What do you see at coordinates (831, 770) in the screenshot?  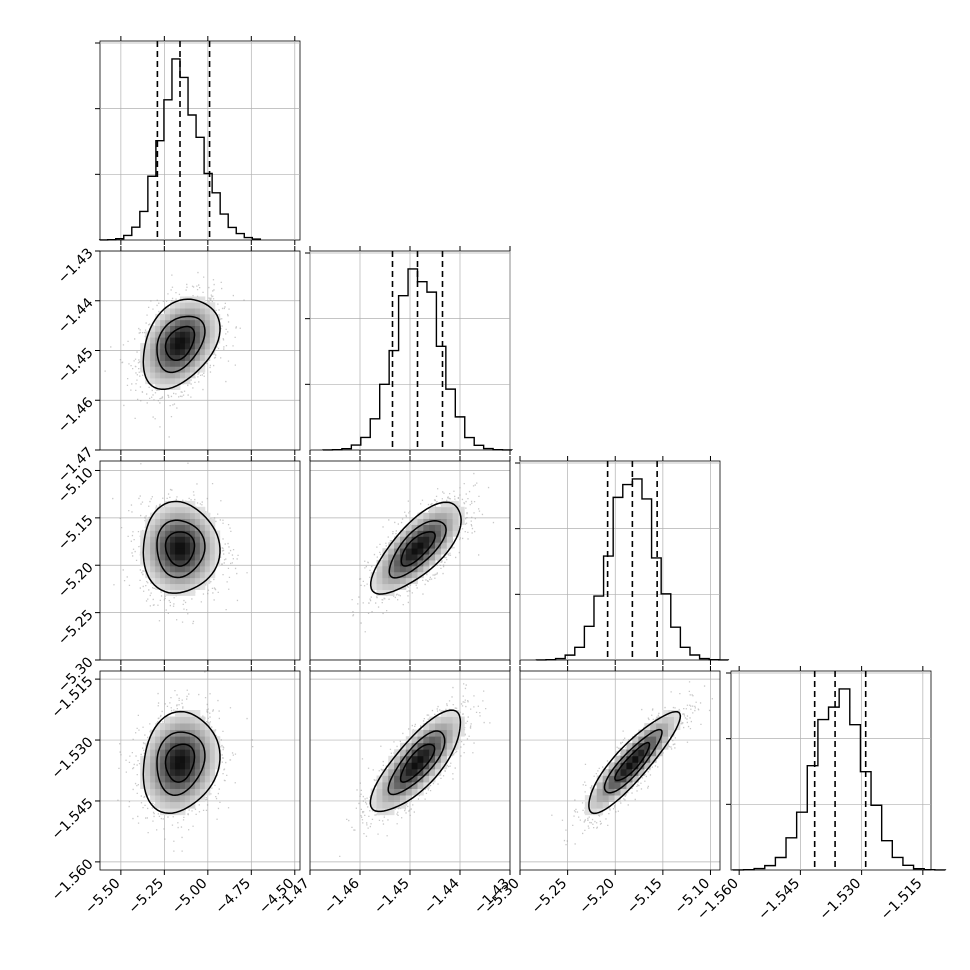 I see `histogram-frame` at bounding box center [831, 770].